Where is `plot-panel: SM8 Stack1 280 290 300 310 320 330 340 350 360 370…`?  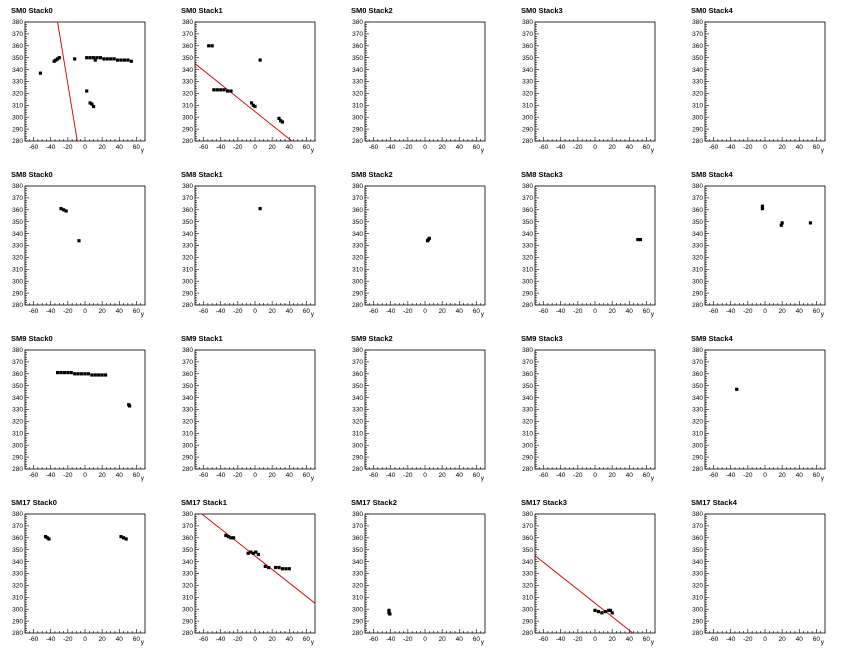 plot-panel: SM8 Stack1 280 290 300 310 320 330 340 350 360 370… is located at coordinates (248, 244).